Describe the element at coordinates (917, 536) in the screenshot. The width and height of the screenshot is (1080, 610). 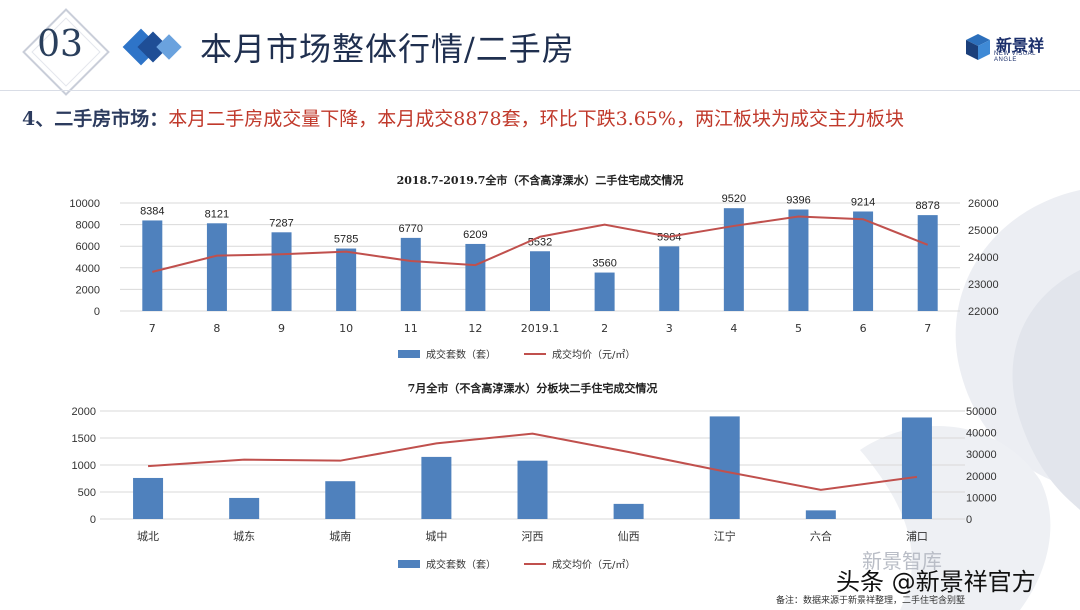
I see `x-tick-label: 浦口` at that location.